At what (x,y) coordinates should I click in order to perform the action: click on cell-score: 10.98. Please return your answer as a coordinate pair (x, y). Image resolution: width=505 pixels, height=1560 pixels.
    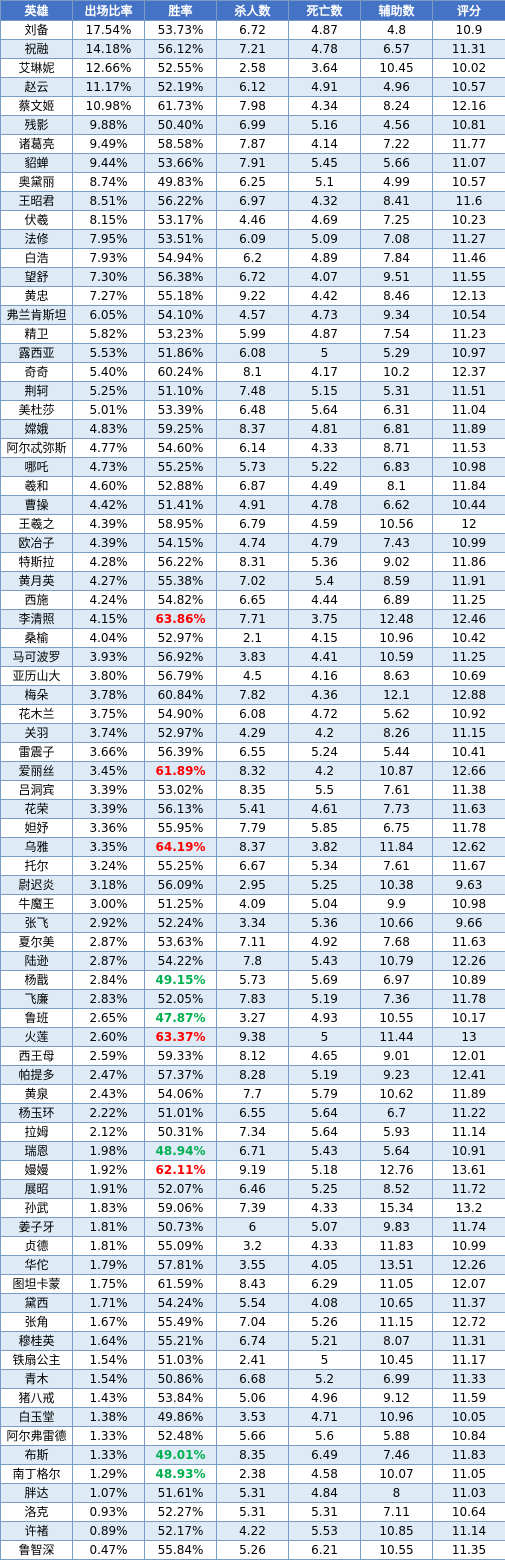
    Looking at the image, I should click on (469, 904).